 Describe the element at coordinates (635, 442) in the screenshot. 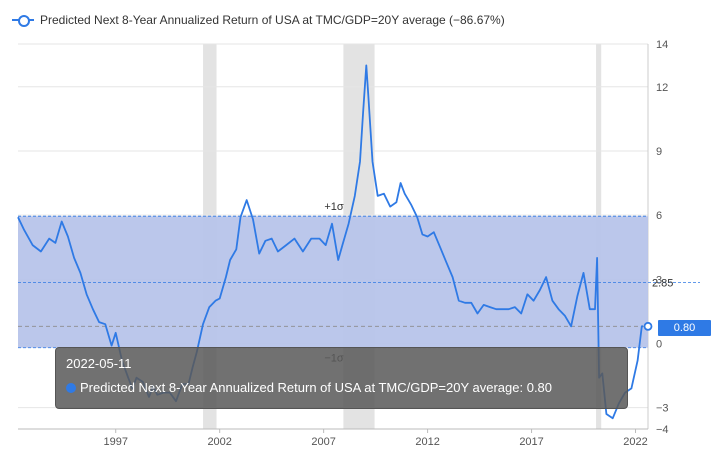

I see `x-tick-label: 2022` at that location.